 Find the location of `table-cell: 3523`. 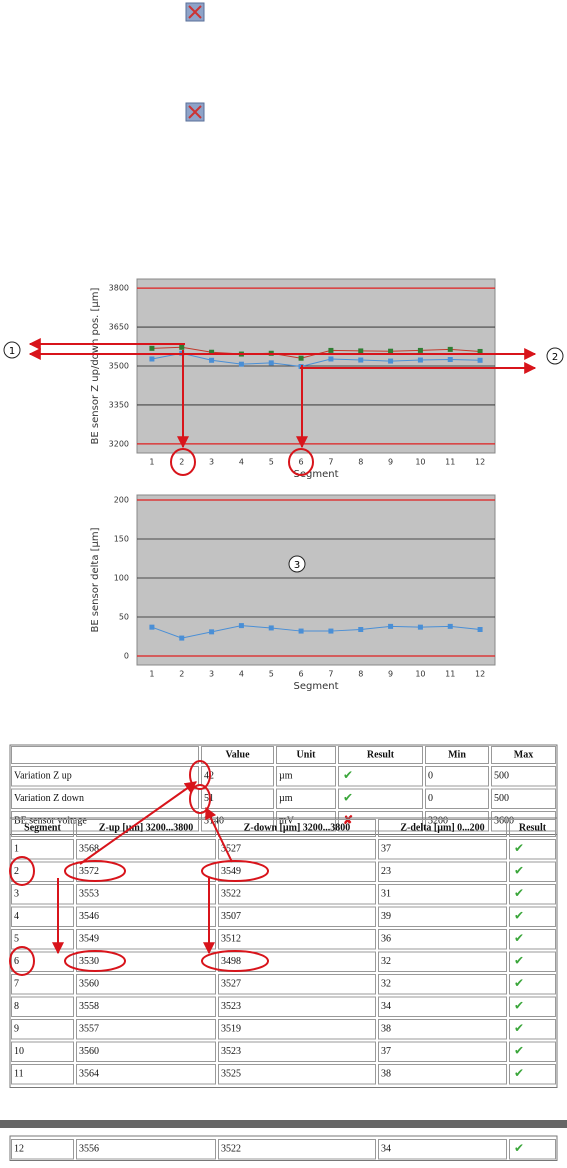

table-cell: 3523 is located at coordinates (231, 1006).